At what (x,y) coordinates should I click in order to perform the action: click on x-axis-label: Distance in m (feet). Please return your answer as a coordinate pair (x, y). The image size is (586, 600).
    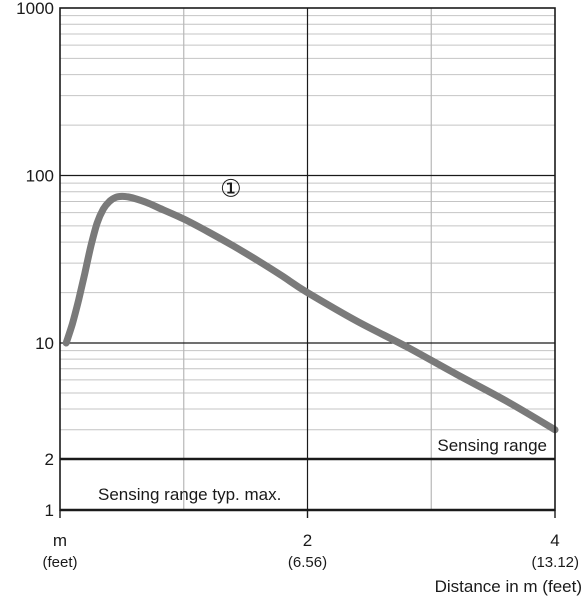
    Looking at the image, I should click on (508, 586).